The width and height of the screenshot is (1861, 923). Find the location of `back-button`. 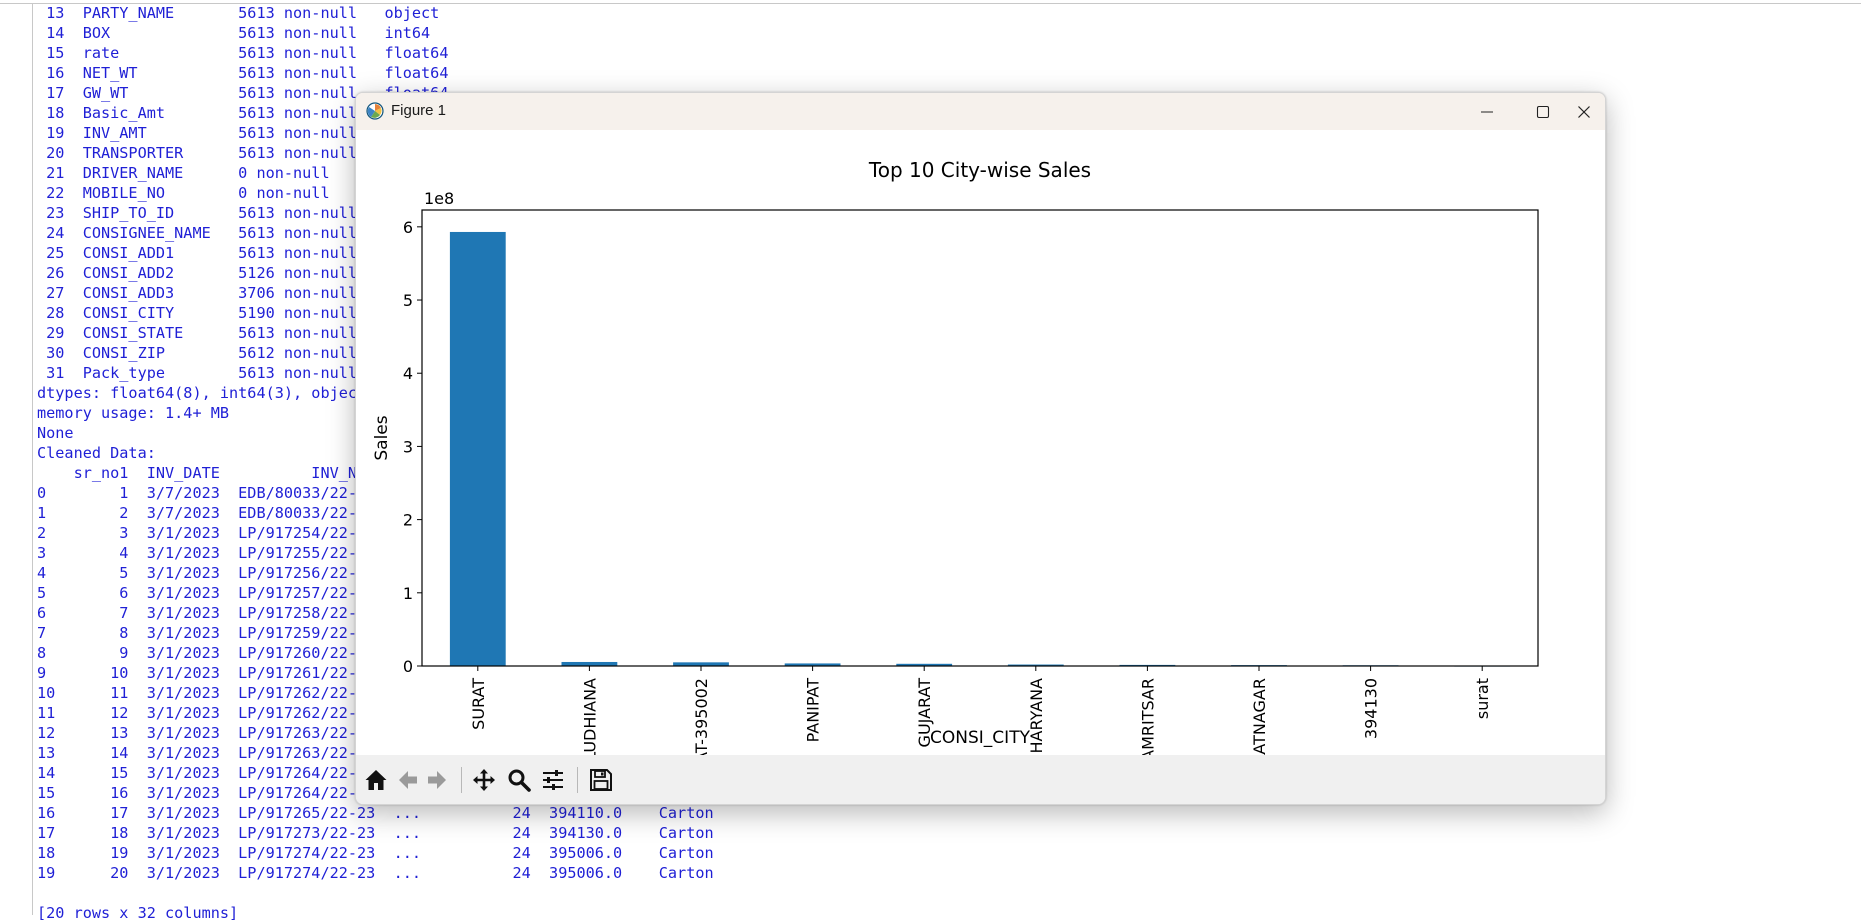

back-button is located at coordinates (408, 780).